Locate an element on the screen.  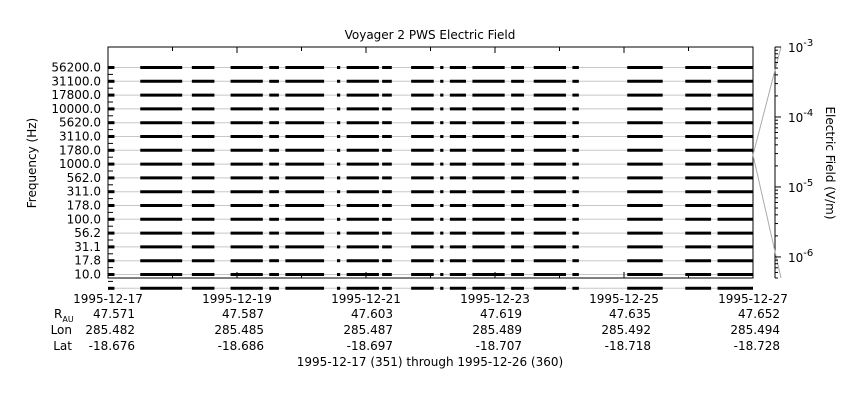
y-tick-label: 10000.0 is located at coordinates (76, 109).